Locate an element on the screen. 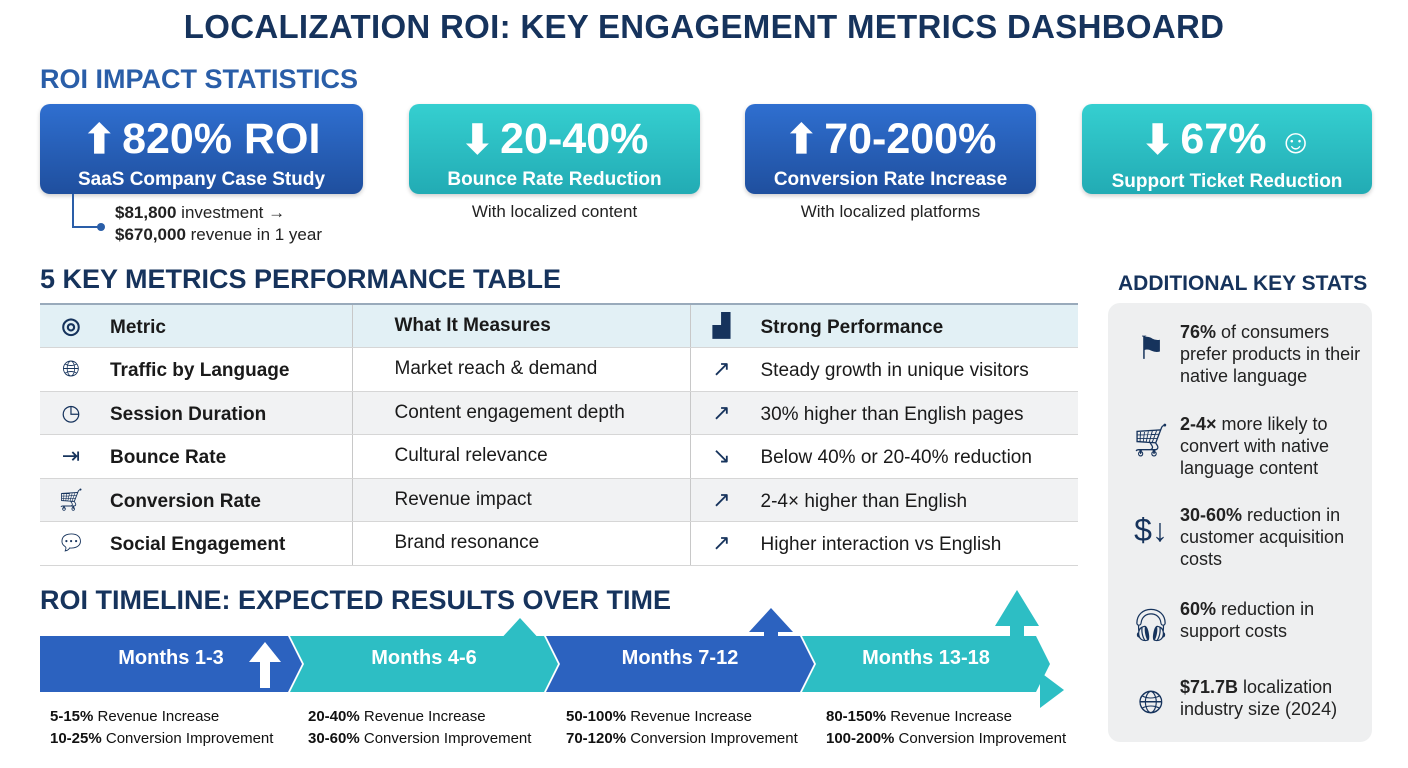 Image resolution: width=1408 pixels, height=768 pixels. chat-bubbles-icon: 💬︎ is located at coordinates (71, 543).